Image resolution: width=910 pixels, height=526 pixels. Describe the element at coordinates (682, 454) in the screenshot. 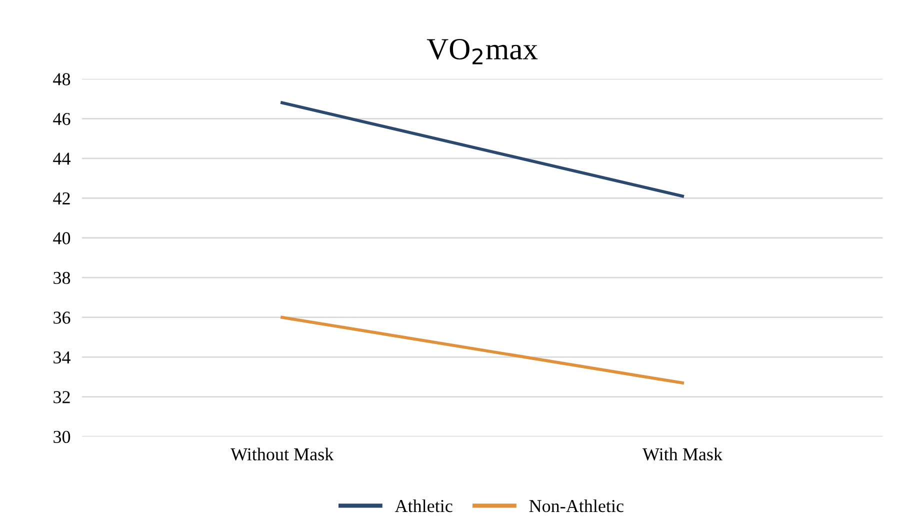

I see `x-tick-label: With Mask` at that location.